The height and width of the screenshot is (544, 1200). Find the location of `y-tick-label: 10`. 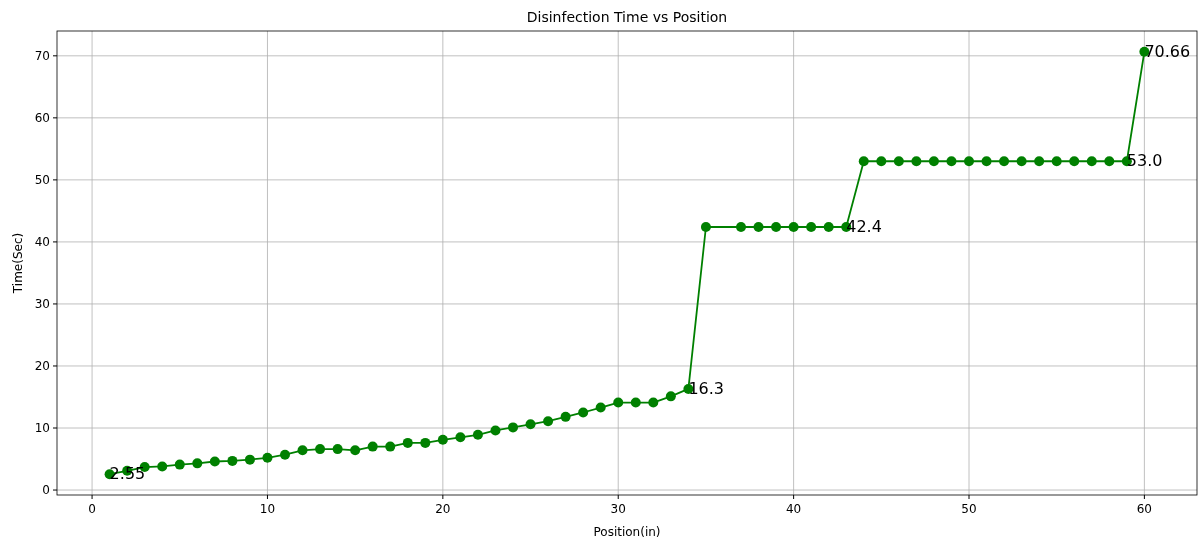

y-tick-label: 10 is located at coordinates (42, 428).